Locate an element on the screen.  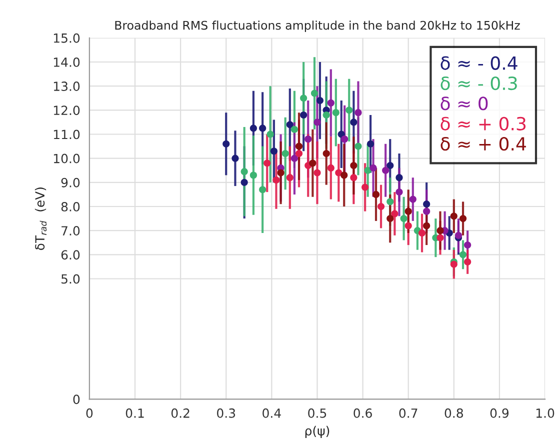
y-tick-label: 14.0 is located at coordinates (67, 62).